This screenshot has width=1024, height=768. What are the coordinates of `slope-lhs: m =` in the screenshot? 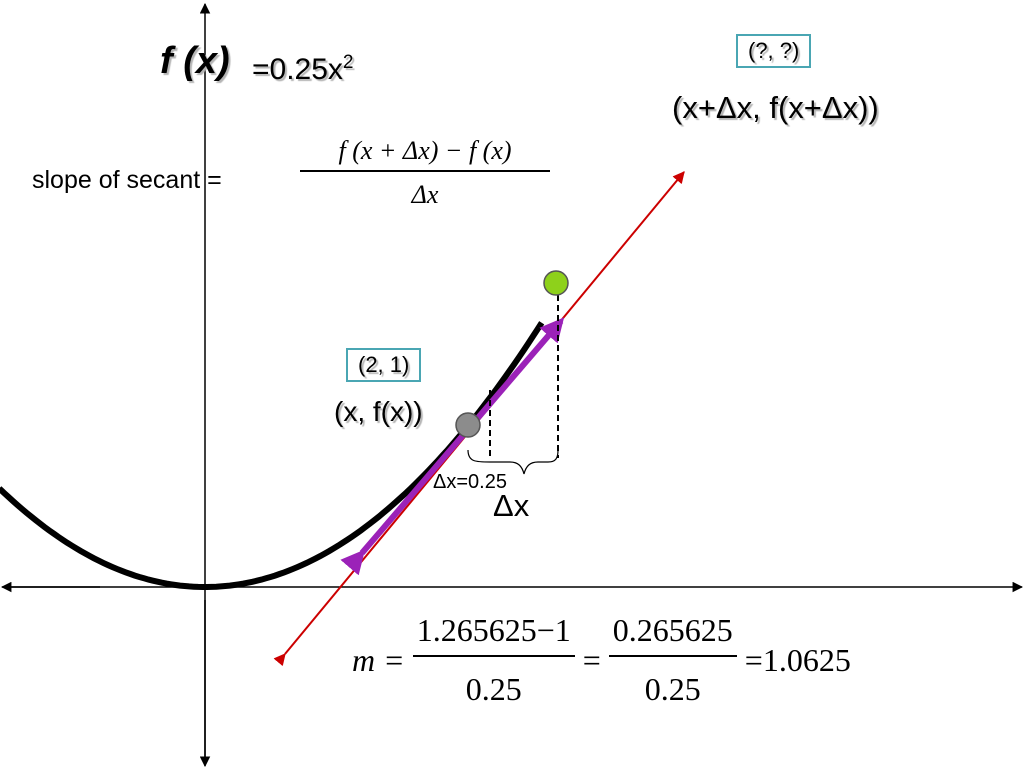 It's located at (378, 659).